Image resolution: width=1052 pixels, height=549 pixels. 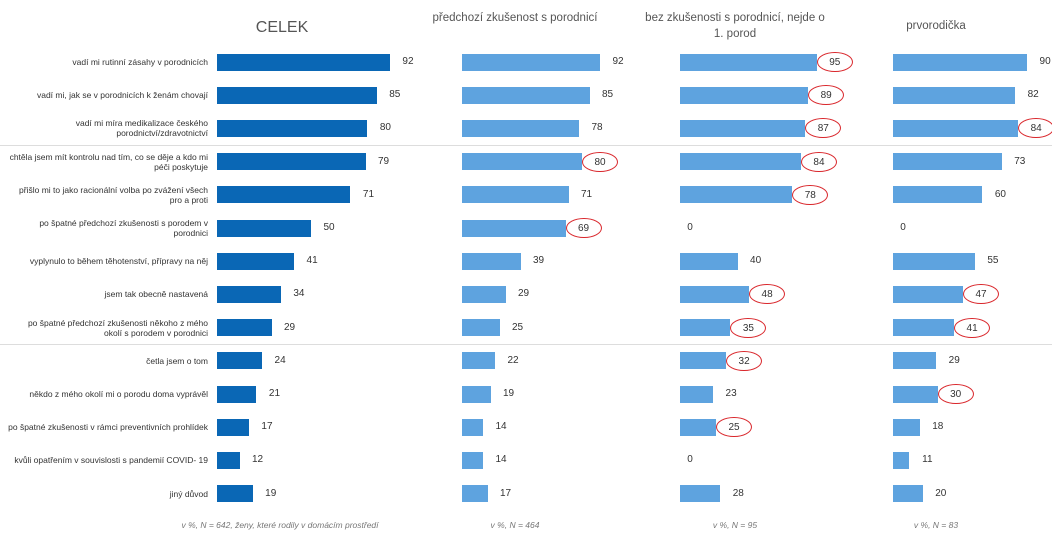 I want to click on separator, so click(x=526, y=145).